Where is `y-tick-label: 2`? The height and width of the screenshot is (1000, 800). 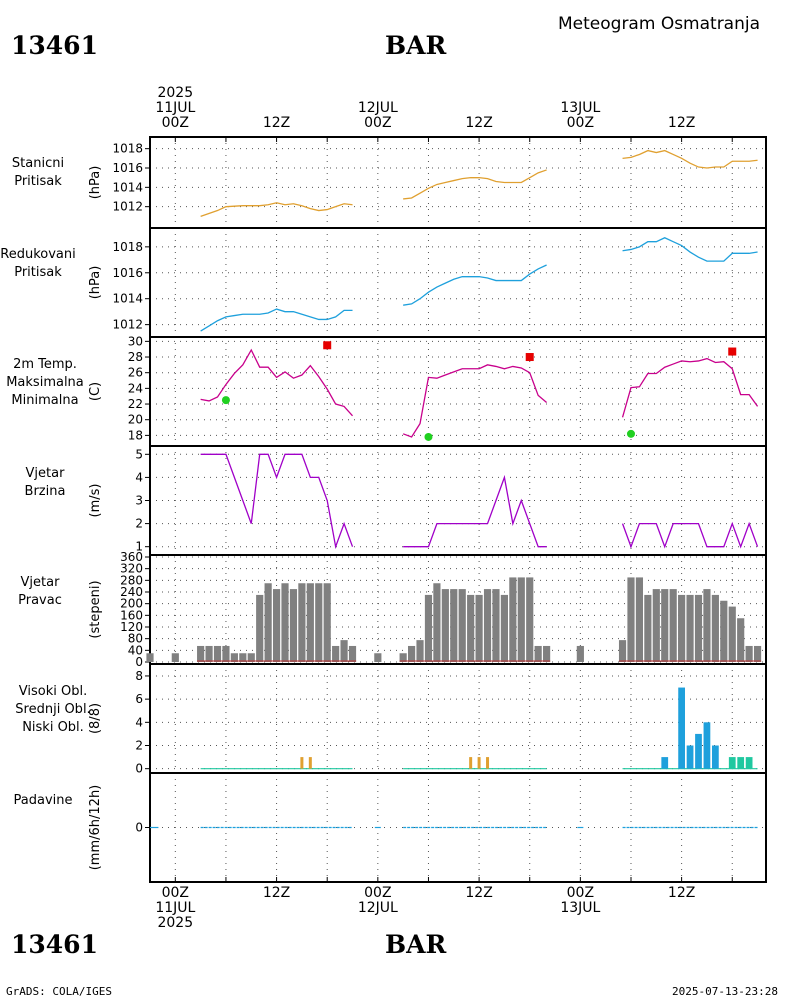
y-tick-label: 2 is located at coordinates (139, 524).